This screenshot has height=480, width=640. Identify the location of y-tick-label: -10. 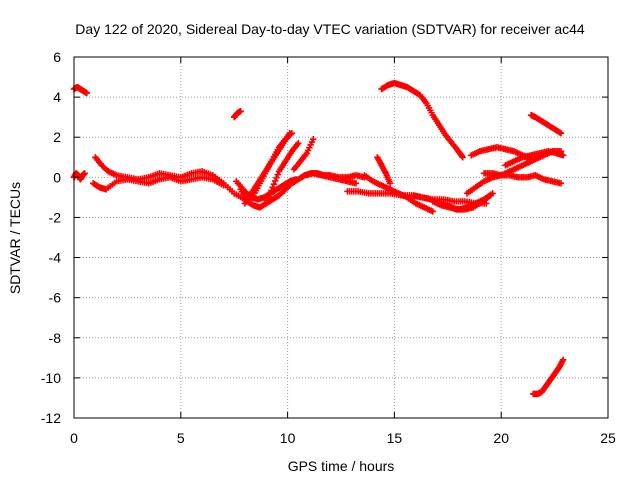
(51, 378).